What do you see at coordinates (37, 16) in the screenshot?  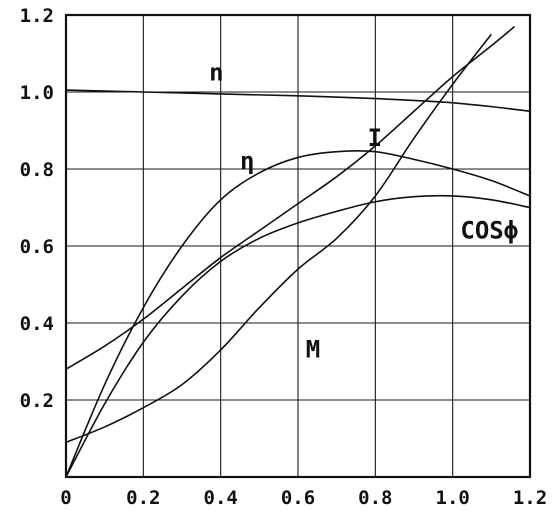 I see `y-tick-label-5: 1.2` at bounding box center [37, 16].